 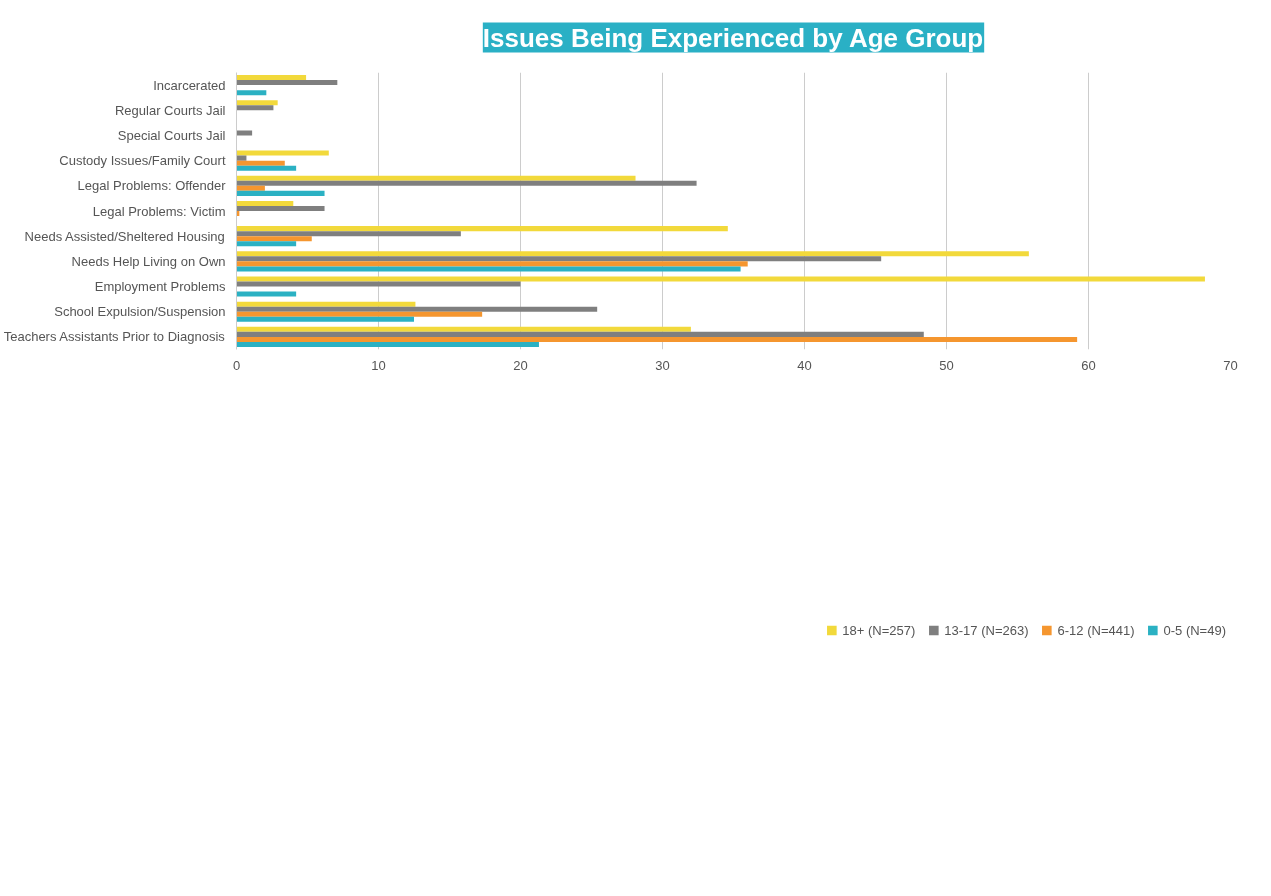 What do you see at coordinates (986, 630) in the screenshot?
I see `legend-label: 13-17 (N=263)` at bounding box center [986, 630].